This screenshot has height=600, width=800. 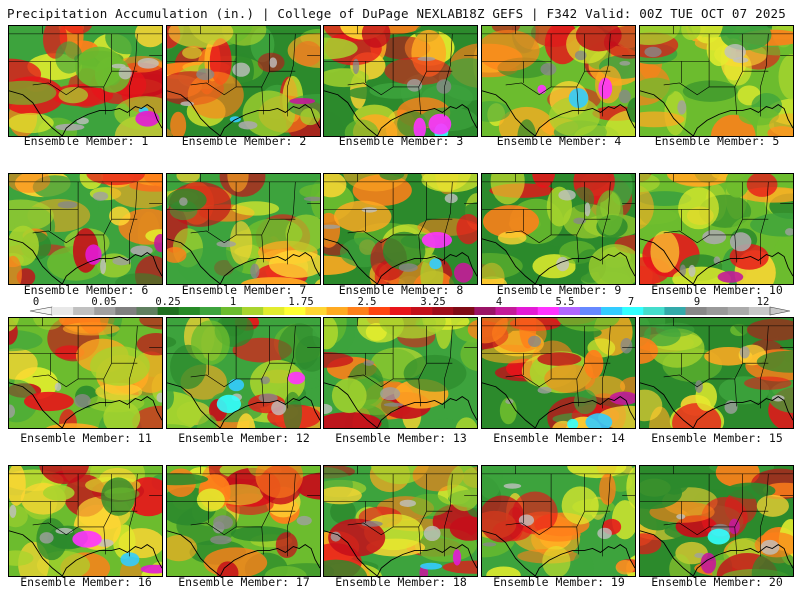 I want to click on ensemble-member-label: Ensemble Member: 14, so click(x=559, y=438).